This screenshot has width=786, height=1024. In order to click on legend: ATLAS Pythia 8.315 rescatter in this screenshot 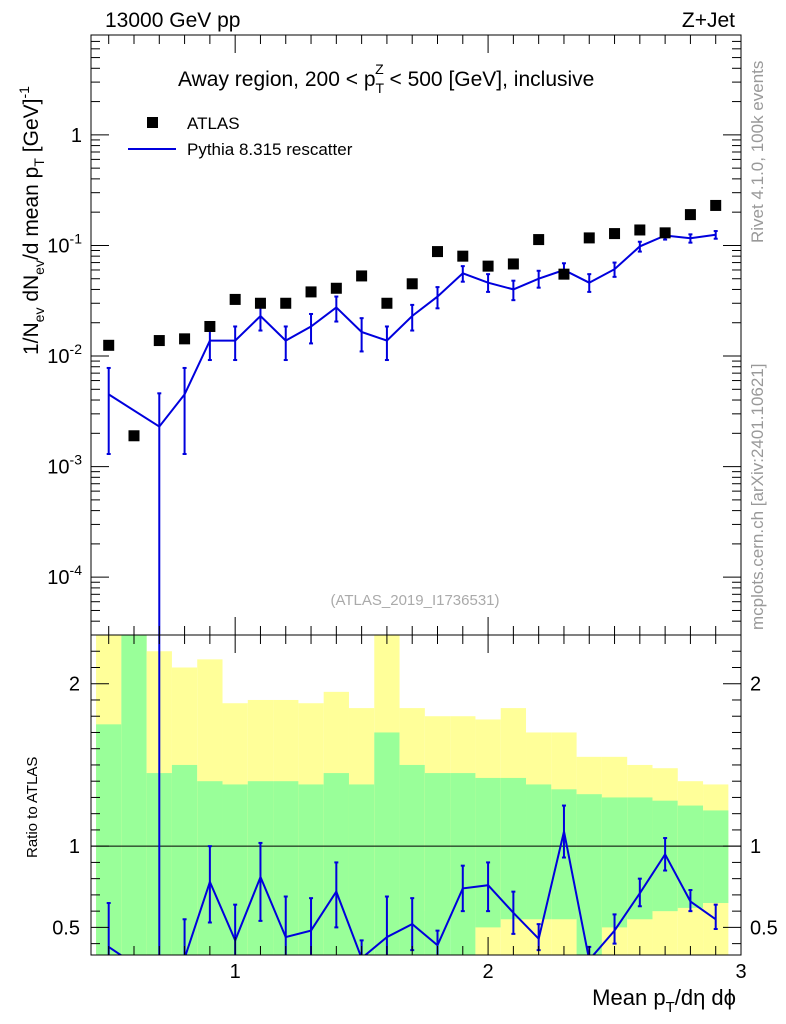, I will do `click(240, 136)`.